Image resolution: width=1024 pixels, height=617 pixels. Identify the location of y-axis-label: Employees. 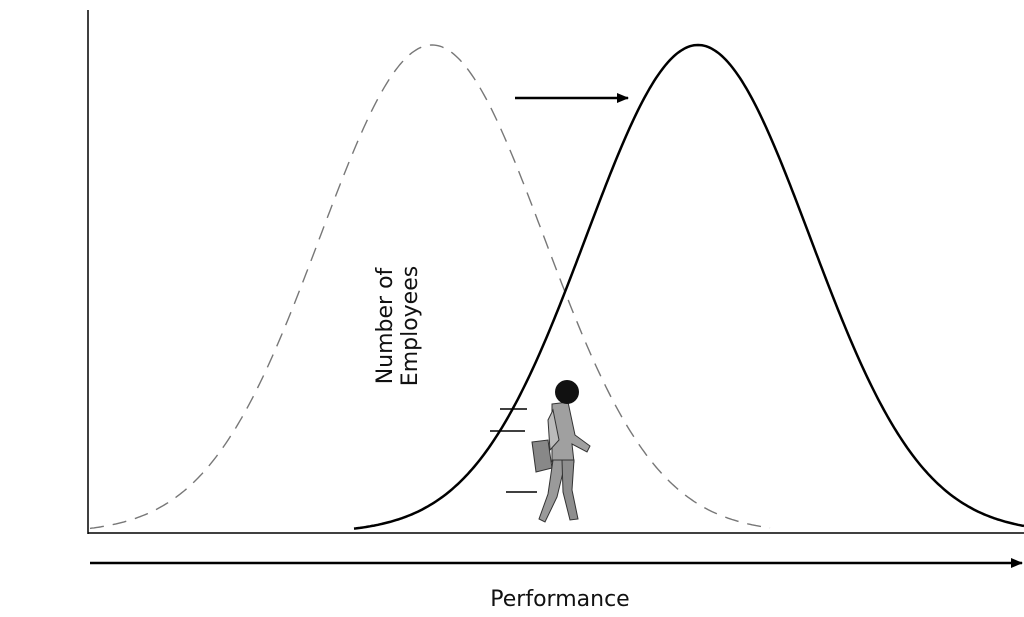
(410, 326).